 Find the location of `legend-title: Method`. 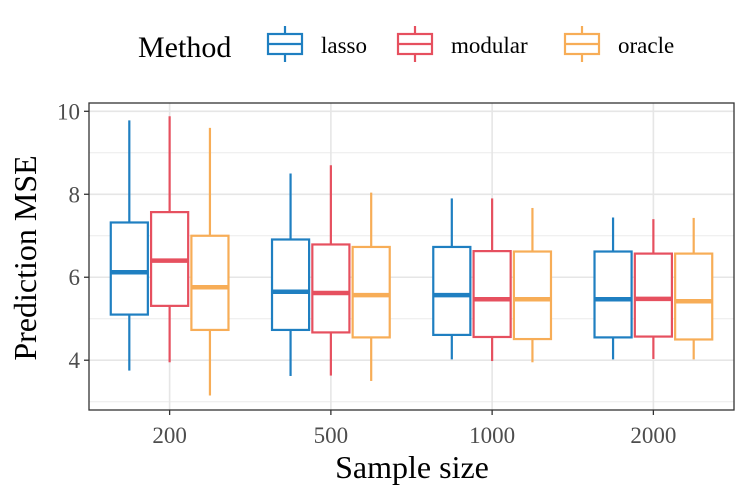

legend-title: Method is located at coordinates (184, 47).